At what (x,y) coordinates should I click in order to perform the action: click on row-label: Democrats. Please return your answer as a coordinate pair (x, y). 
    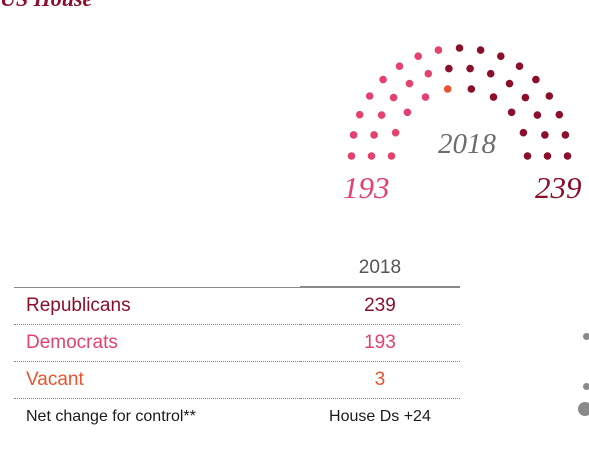
    Looking at the image, I should click on (157, 343).